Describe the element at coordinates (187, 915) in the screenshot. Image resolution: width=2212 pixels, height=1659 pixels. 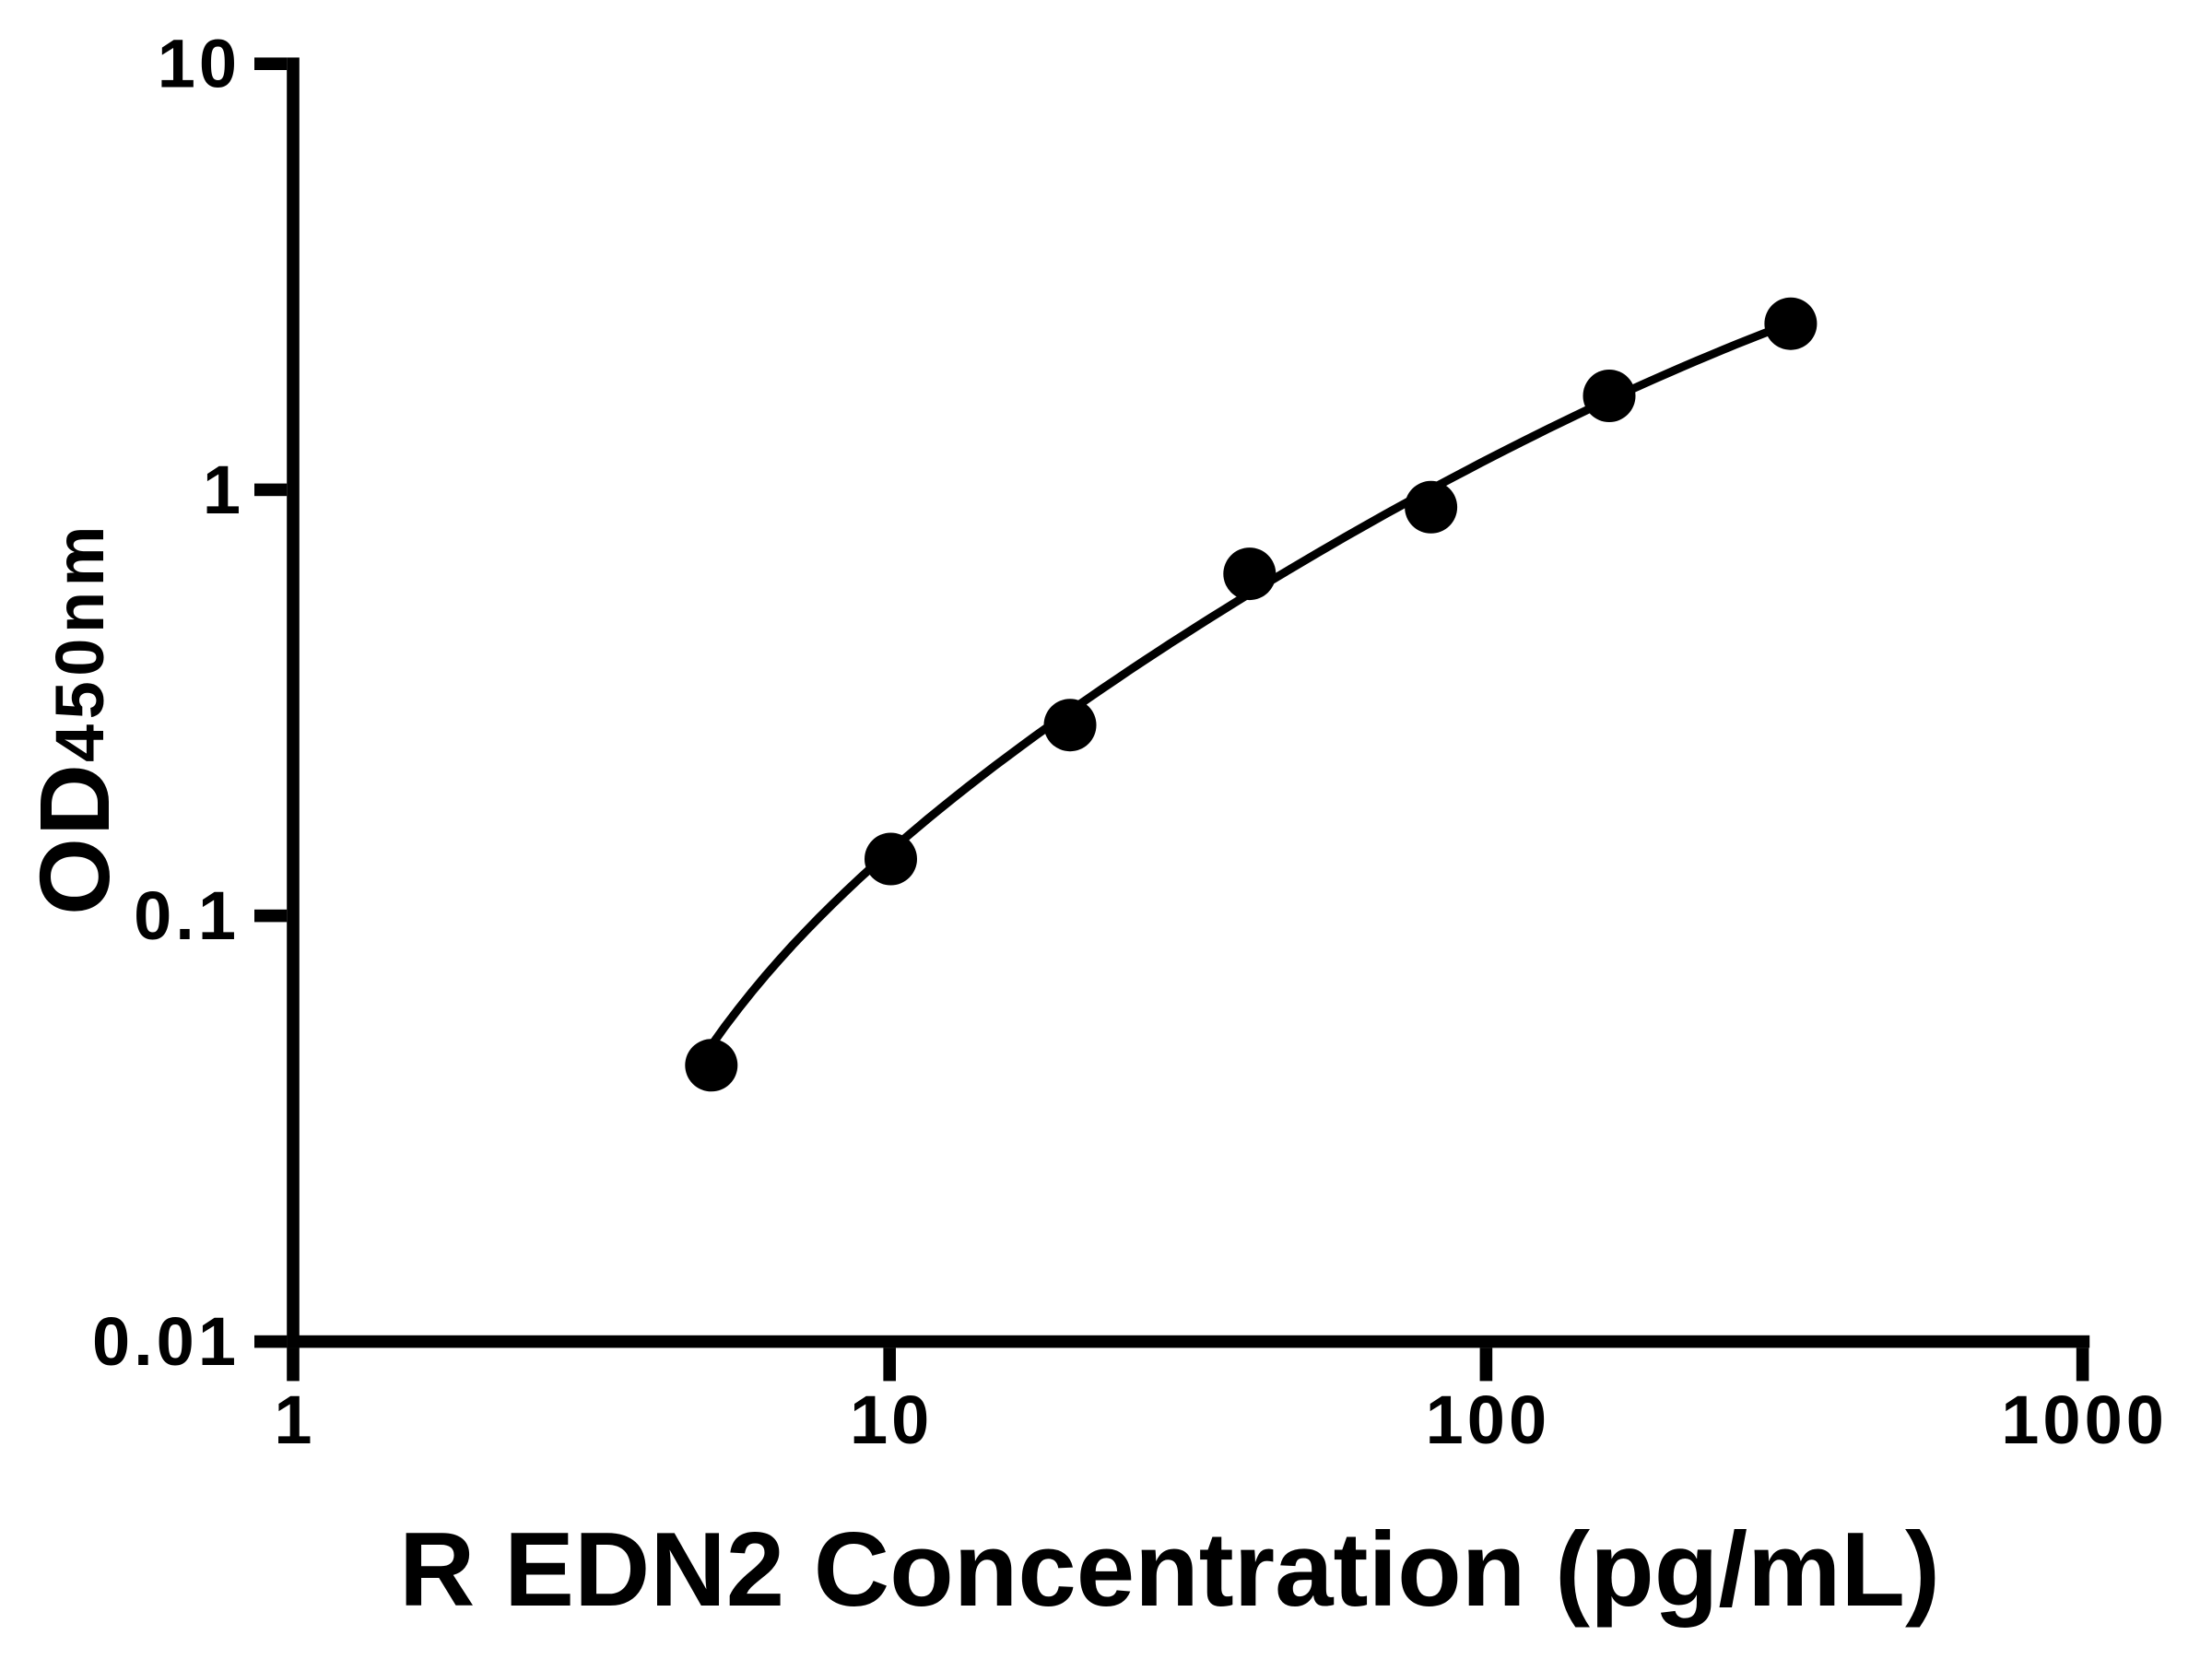
I see `svg-text: 0.1` at that location.